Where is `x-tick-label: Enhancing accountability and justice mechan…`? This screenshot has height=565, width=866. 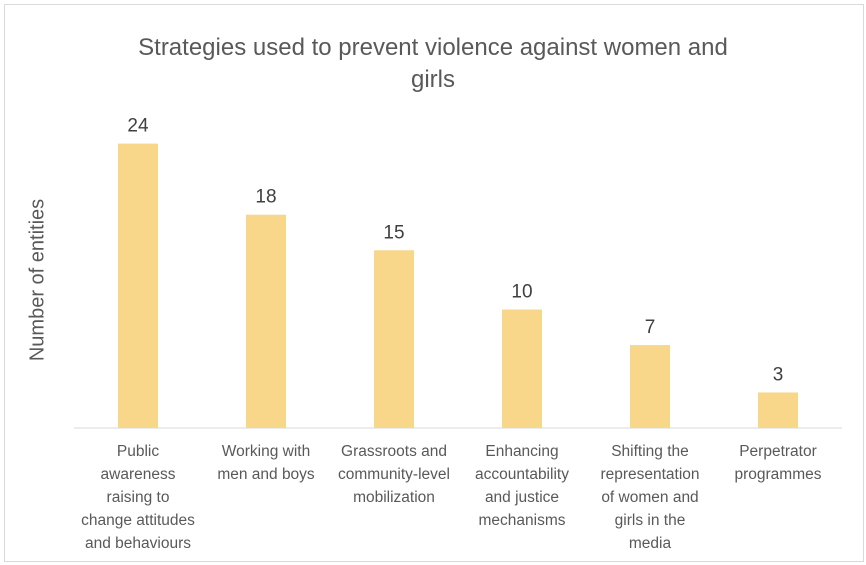 x-tick-label: Enhancing accountability and justice mechan… is located at coordinates (522, 486).